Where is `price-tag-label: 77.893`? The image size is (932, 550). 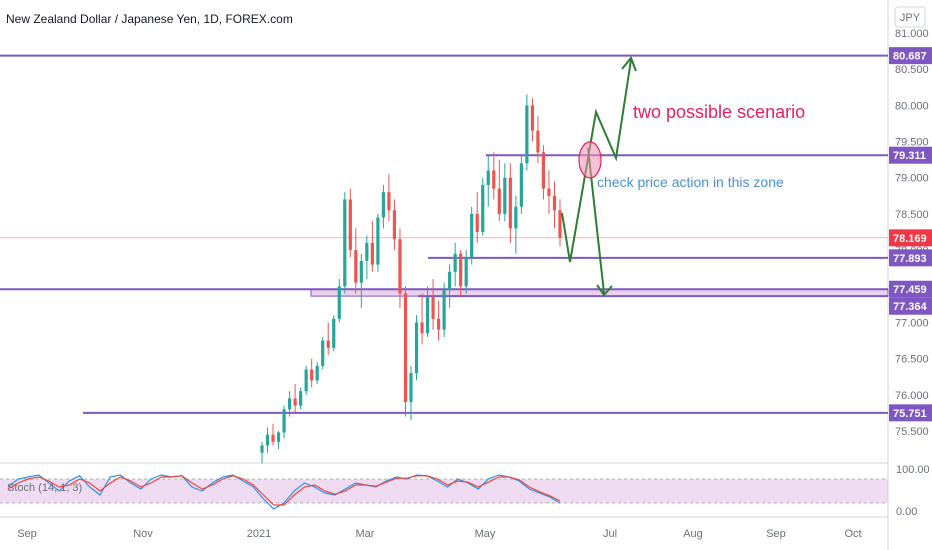
price-tag-label: 77.893 is located at coordinates (910, 259).